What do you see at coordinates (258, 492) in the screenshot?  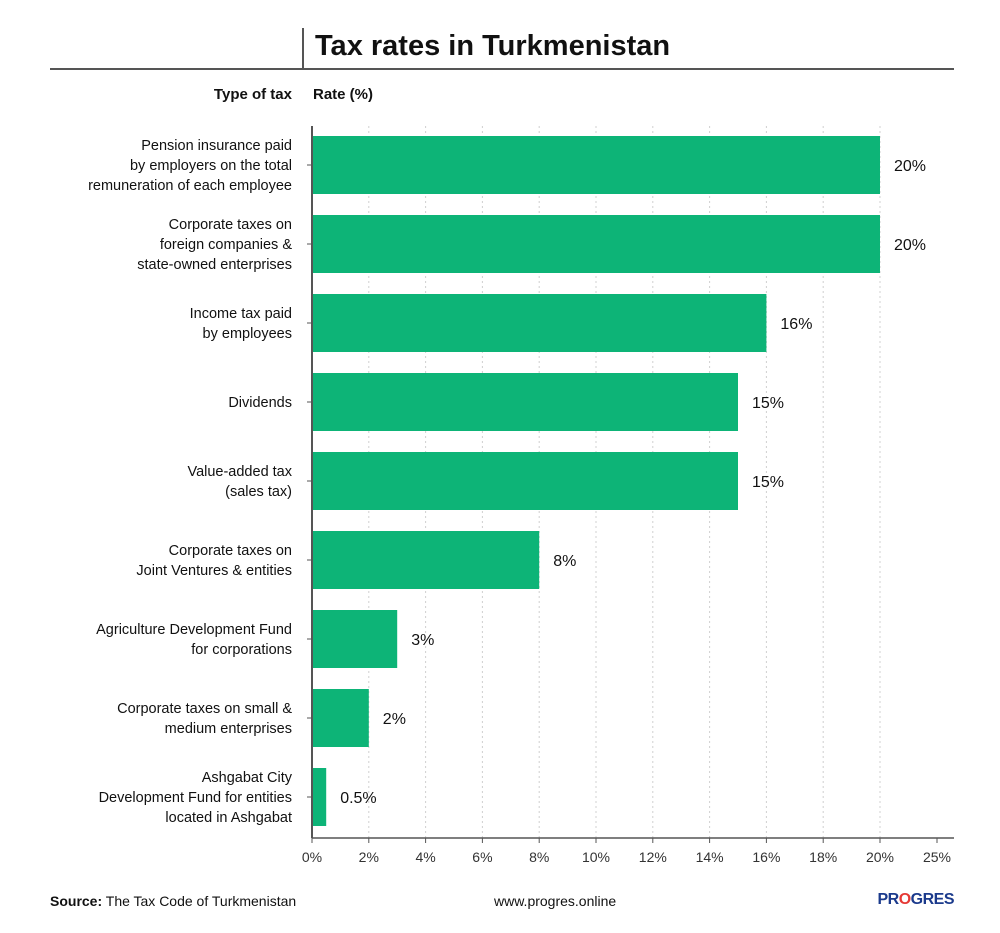 I see `category-label: (sales tax)` at bounding box center [258, 492].